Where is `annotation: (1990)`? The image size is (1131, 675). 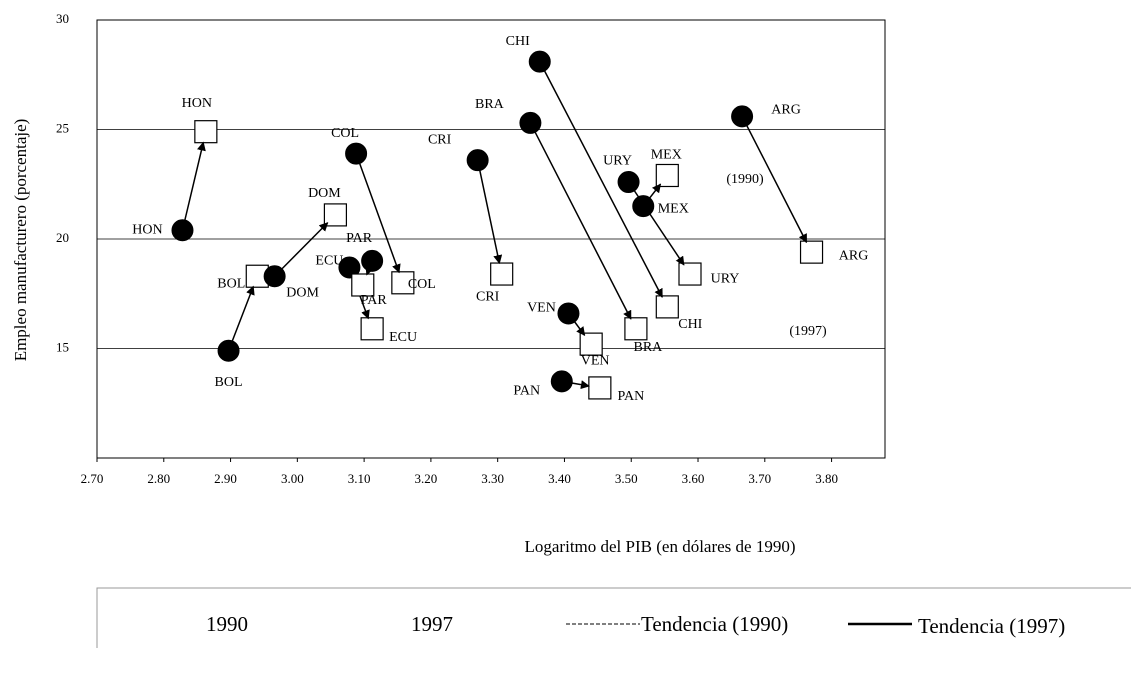 annotation: (1990) is located at coordinates (745, 179).